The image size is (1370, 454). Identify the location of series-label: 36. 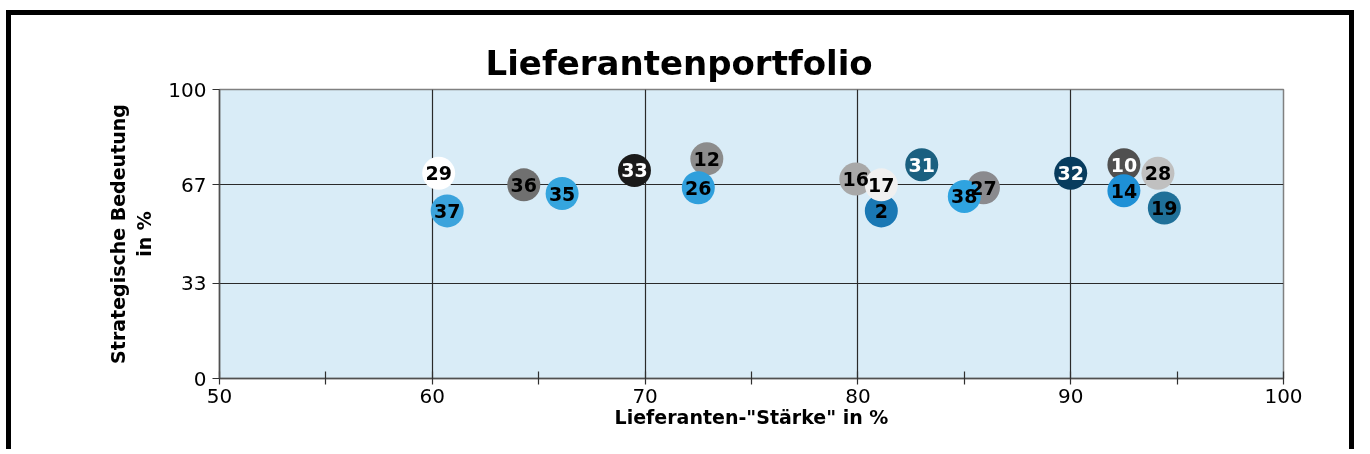
(524, 184).